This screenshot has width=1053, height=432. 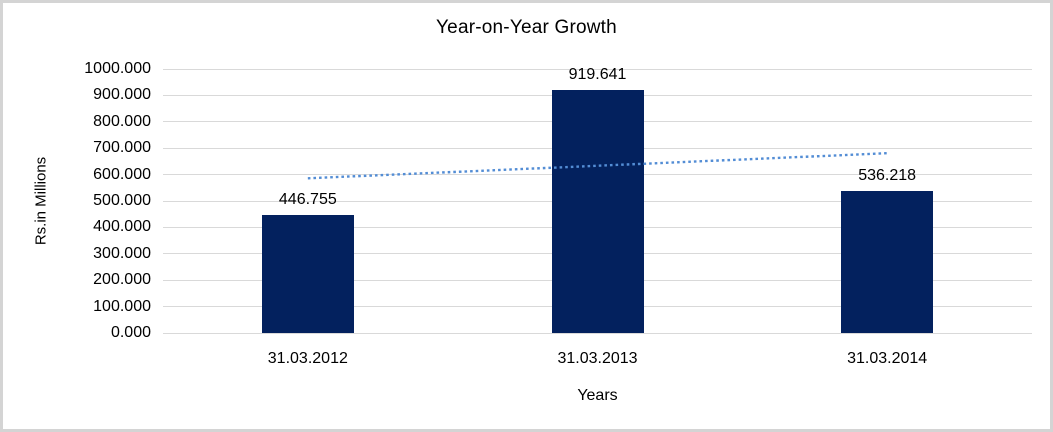 I want to click on y-tick-label: 0.000, so click(x=130, y=332).